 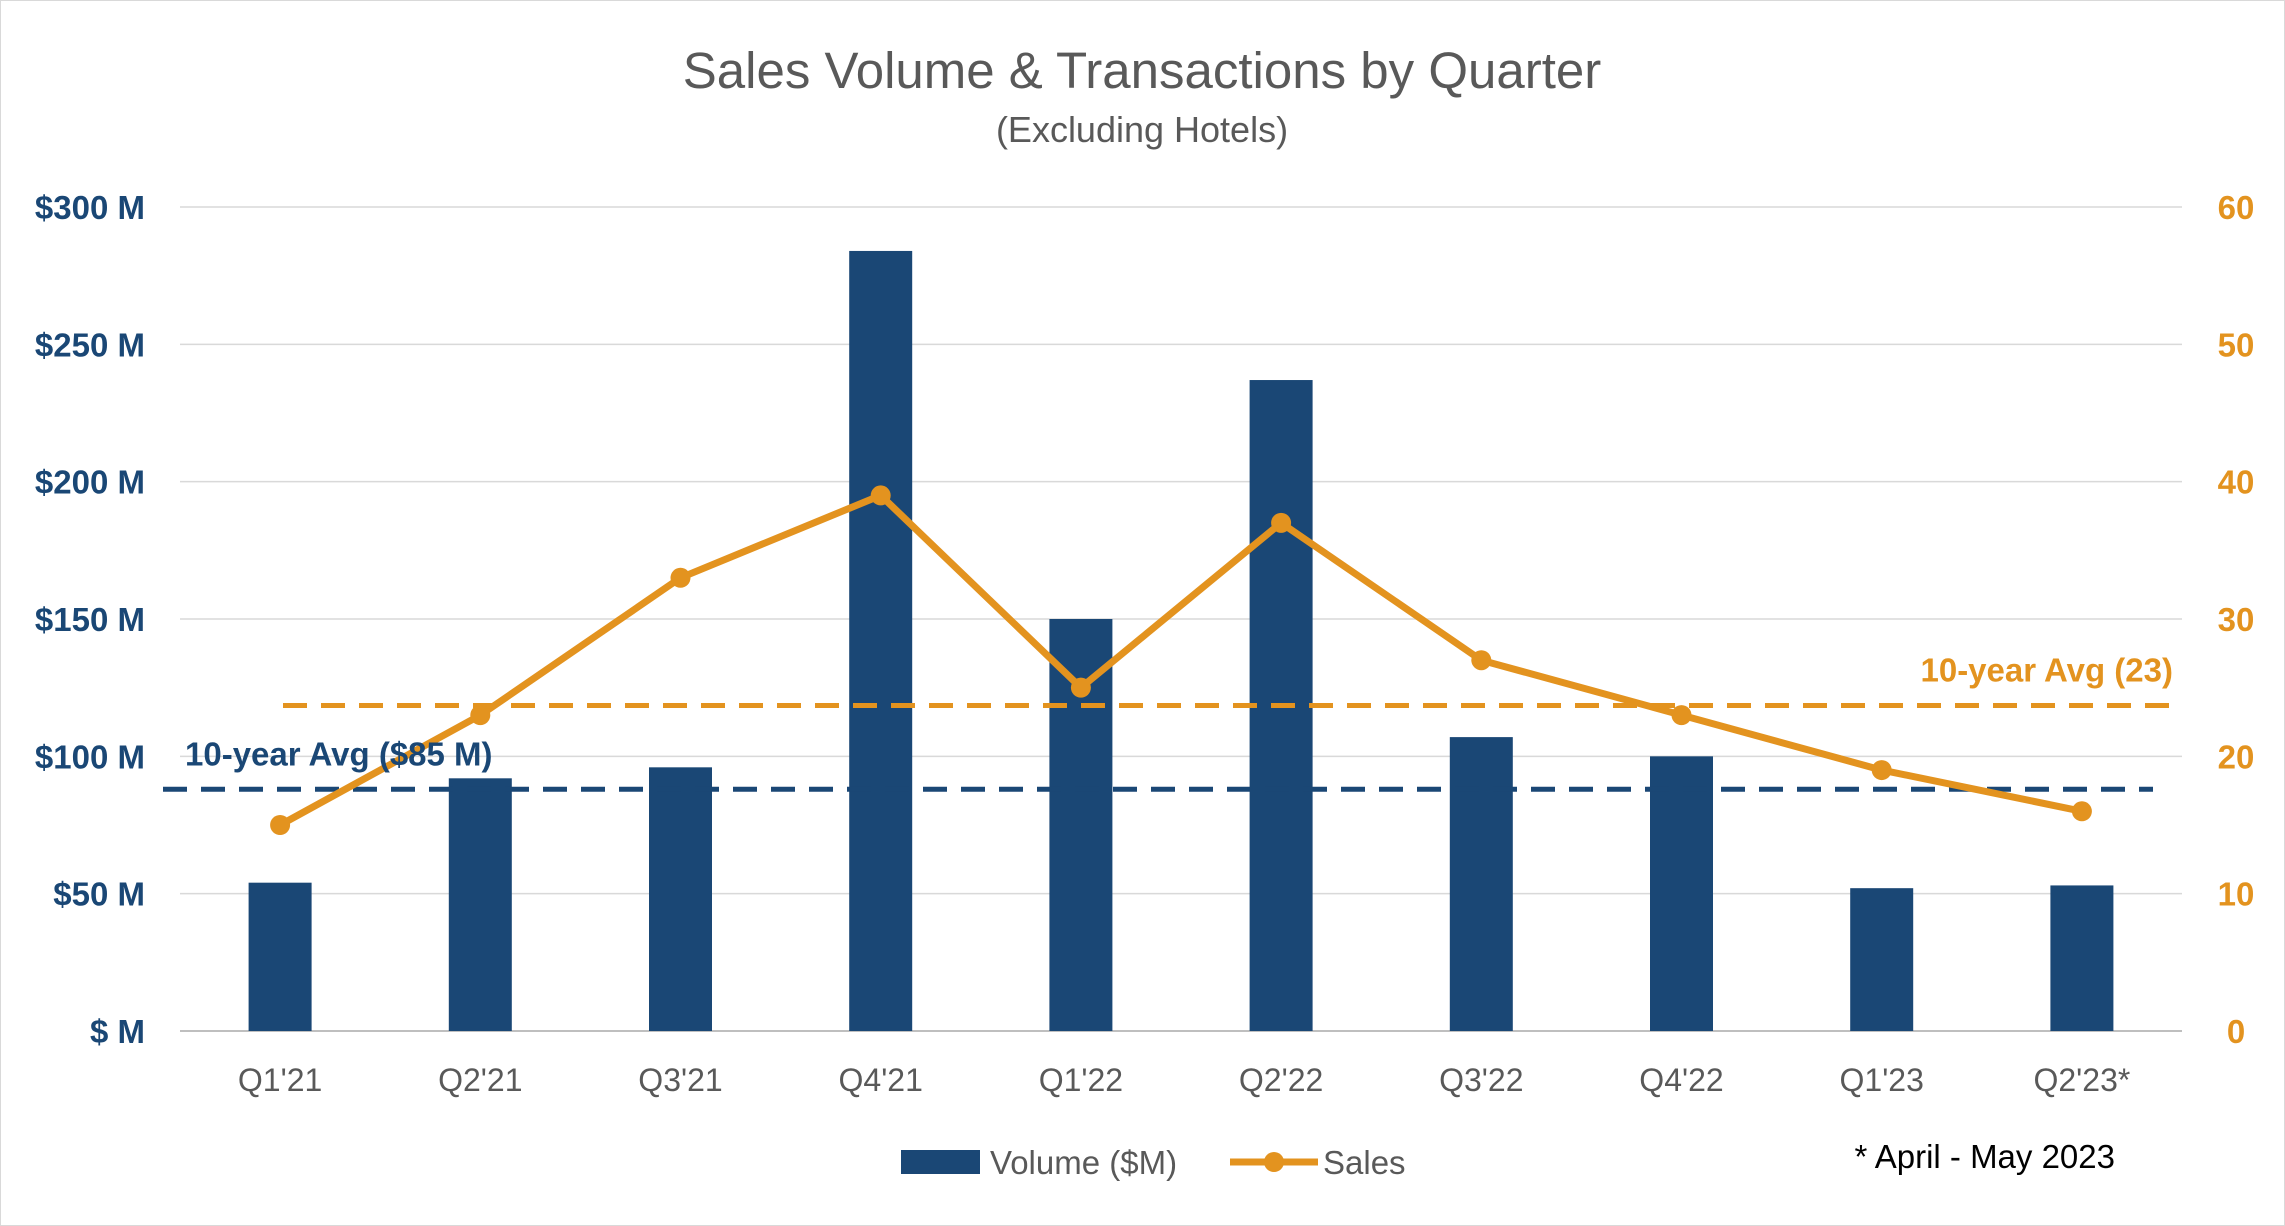 I want to click on y-left-tick-label: $200 M, so click(x=90, y=482).